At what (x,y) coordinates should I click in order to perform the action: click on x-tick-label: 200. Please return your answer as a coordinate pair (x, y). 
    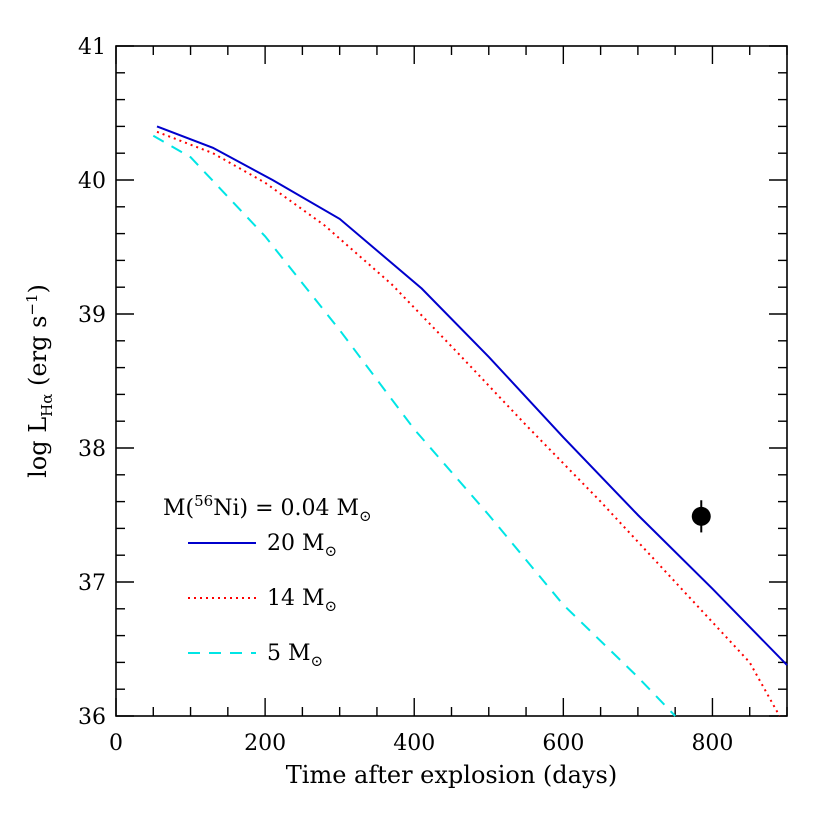
    Looking at the image, I should click on (265, 743).